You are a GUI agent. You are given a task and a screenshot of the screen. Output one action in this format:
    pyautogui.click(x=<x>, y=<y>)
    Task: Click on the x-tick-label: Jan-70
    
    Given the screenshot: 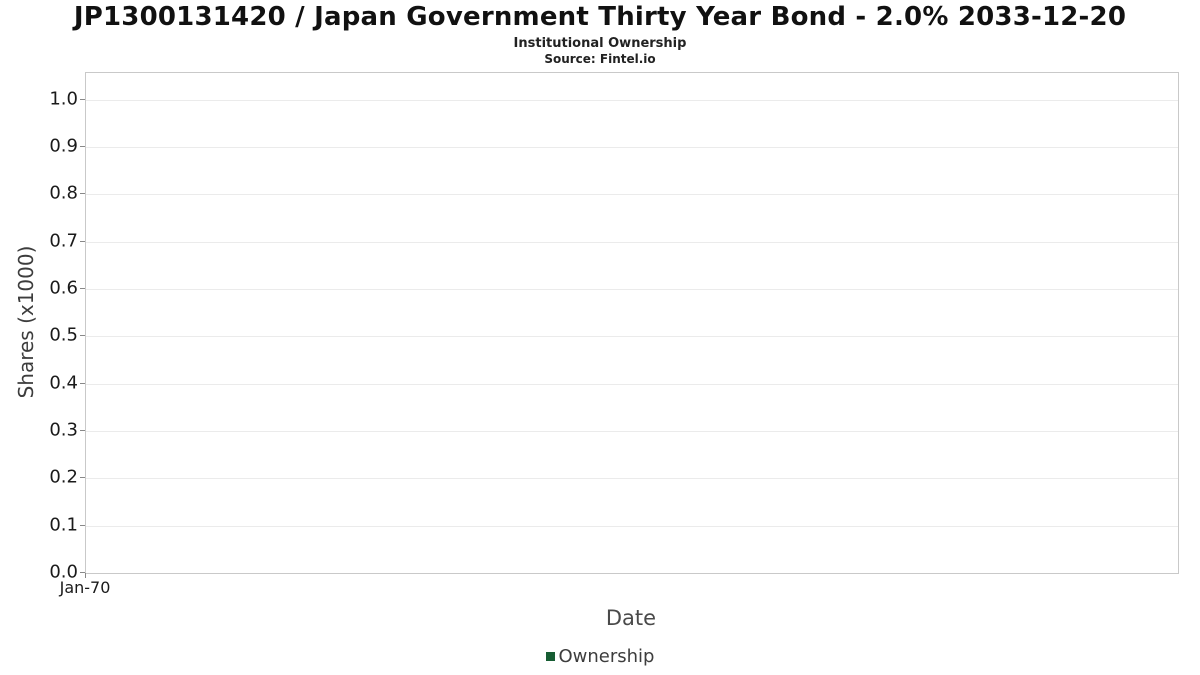 What is the action you would take?
    pyautogui.click(x=85, y=587)
    